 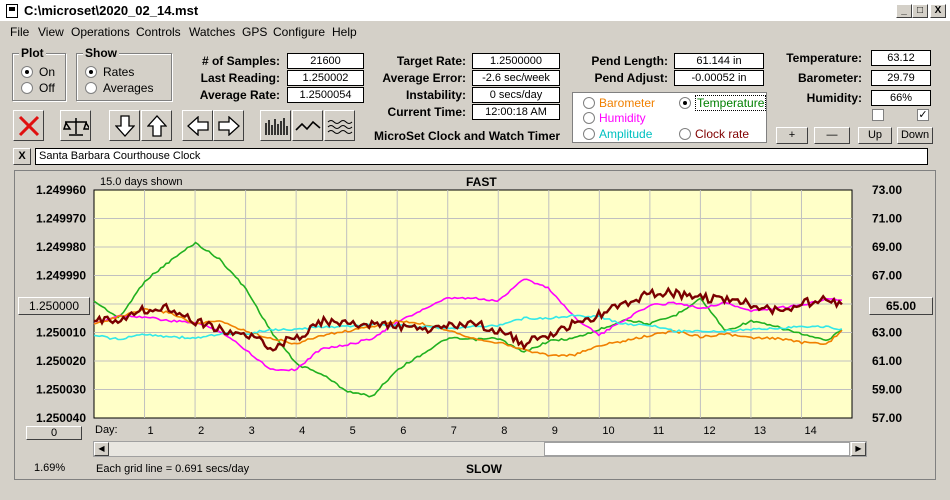 I want to click on title-bar: C:\microset\2020_02_14.mst _ □ X, so click(x=475, y=11).